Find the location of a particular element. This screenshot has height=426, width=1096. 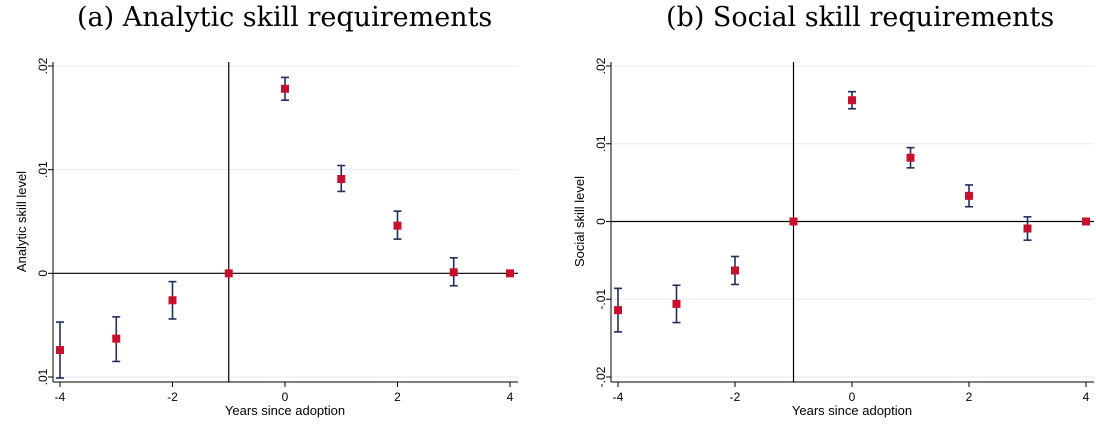

y-tick-label: -.01 is located at coordinates (601, 299).